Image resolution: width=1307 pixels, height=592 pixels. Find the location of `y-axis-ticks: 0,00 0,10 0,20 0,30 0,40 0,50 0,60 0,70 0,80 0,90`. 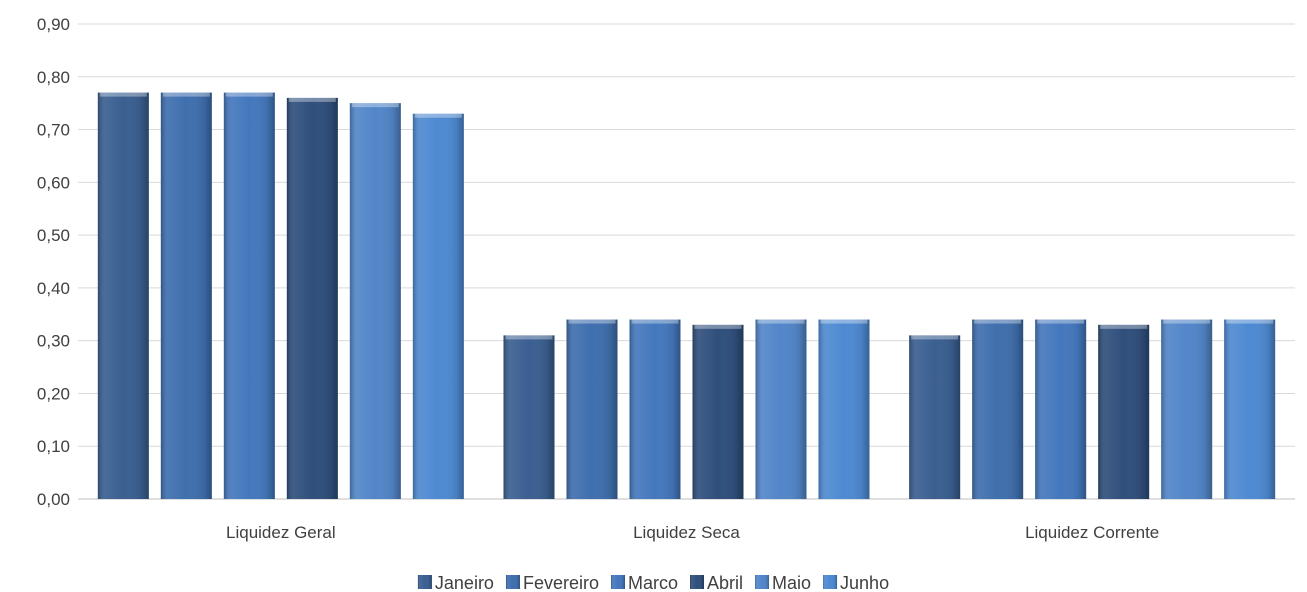

y-axis-ticks: 0,00 0,10 0,20 0,30 0,40 0,50 0,60 0,70 0,80 0,90 is located at coordinates (53, 262).